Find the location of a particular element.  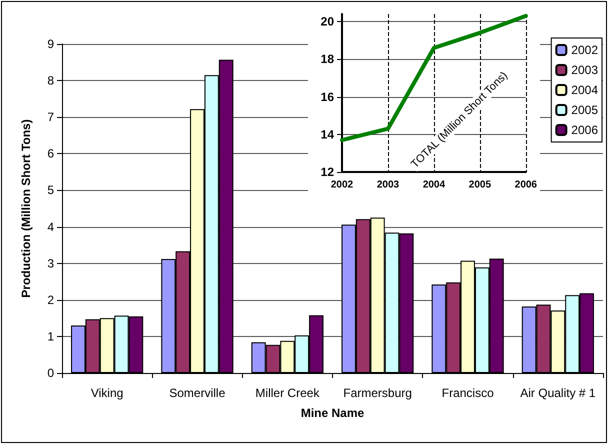

legend-label: 2005 is located at coordinates (584, 110).